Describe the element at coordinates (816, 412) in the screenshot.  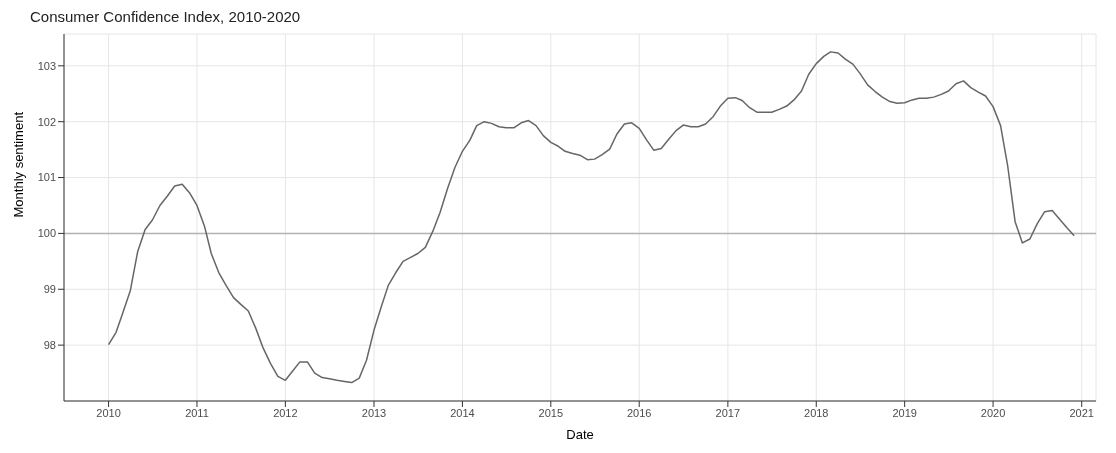
I see `x-tick-label: 2018` at that location.